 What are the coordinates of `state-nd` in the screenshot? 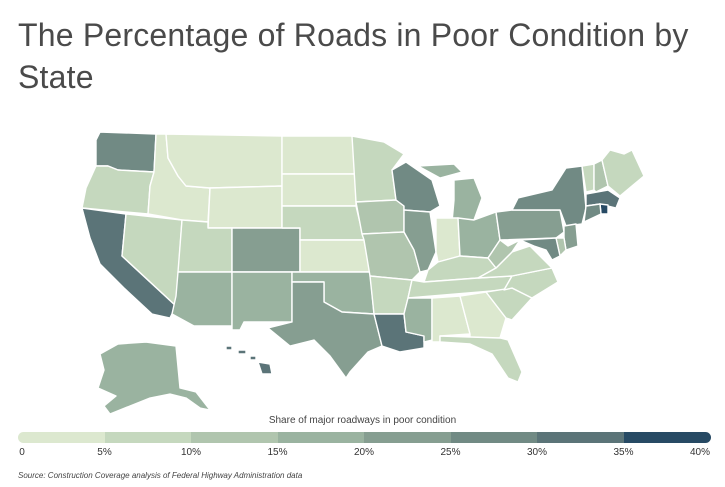 It's located at (319, 155).